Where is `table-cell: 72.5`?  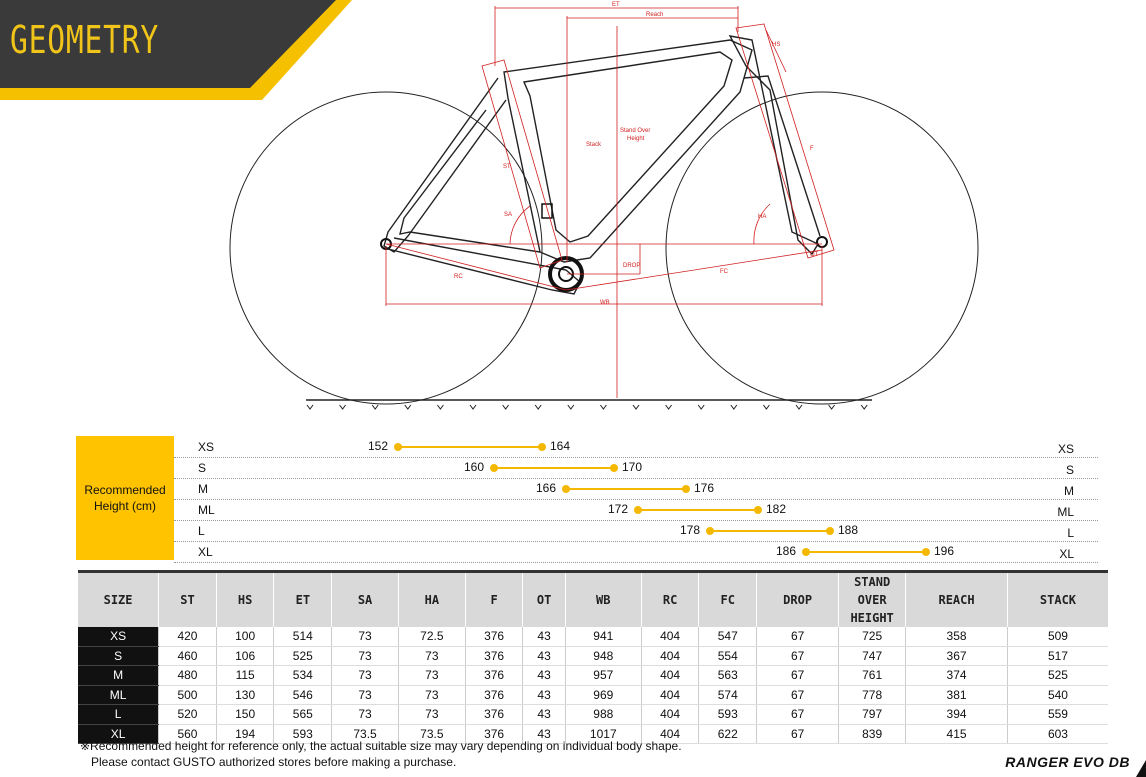
table-cell: 72.5 is located at coordinates (432, 637).